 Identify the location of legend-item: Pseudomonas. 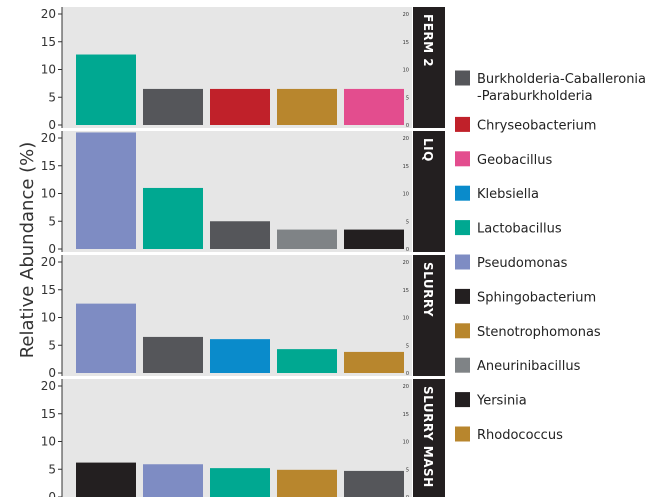
(511, 262).